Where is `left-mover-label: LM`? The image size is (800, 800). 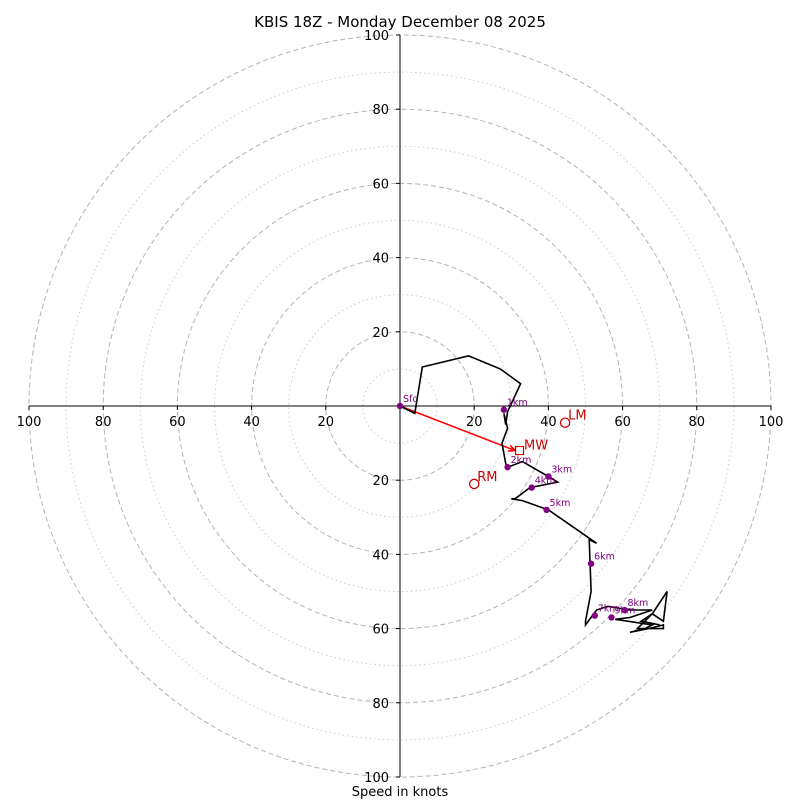
left-mover-label: LM is located at coordinates (577, 416).